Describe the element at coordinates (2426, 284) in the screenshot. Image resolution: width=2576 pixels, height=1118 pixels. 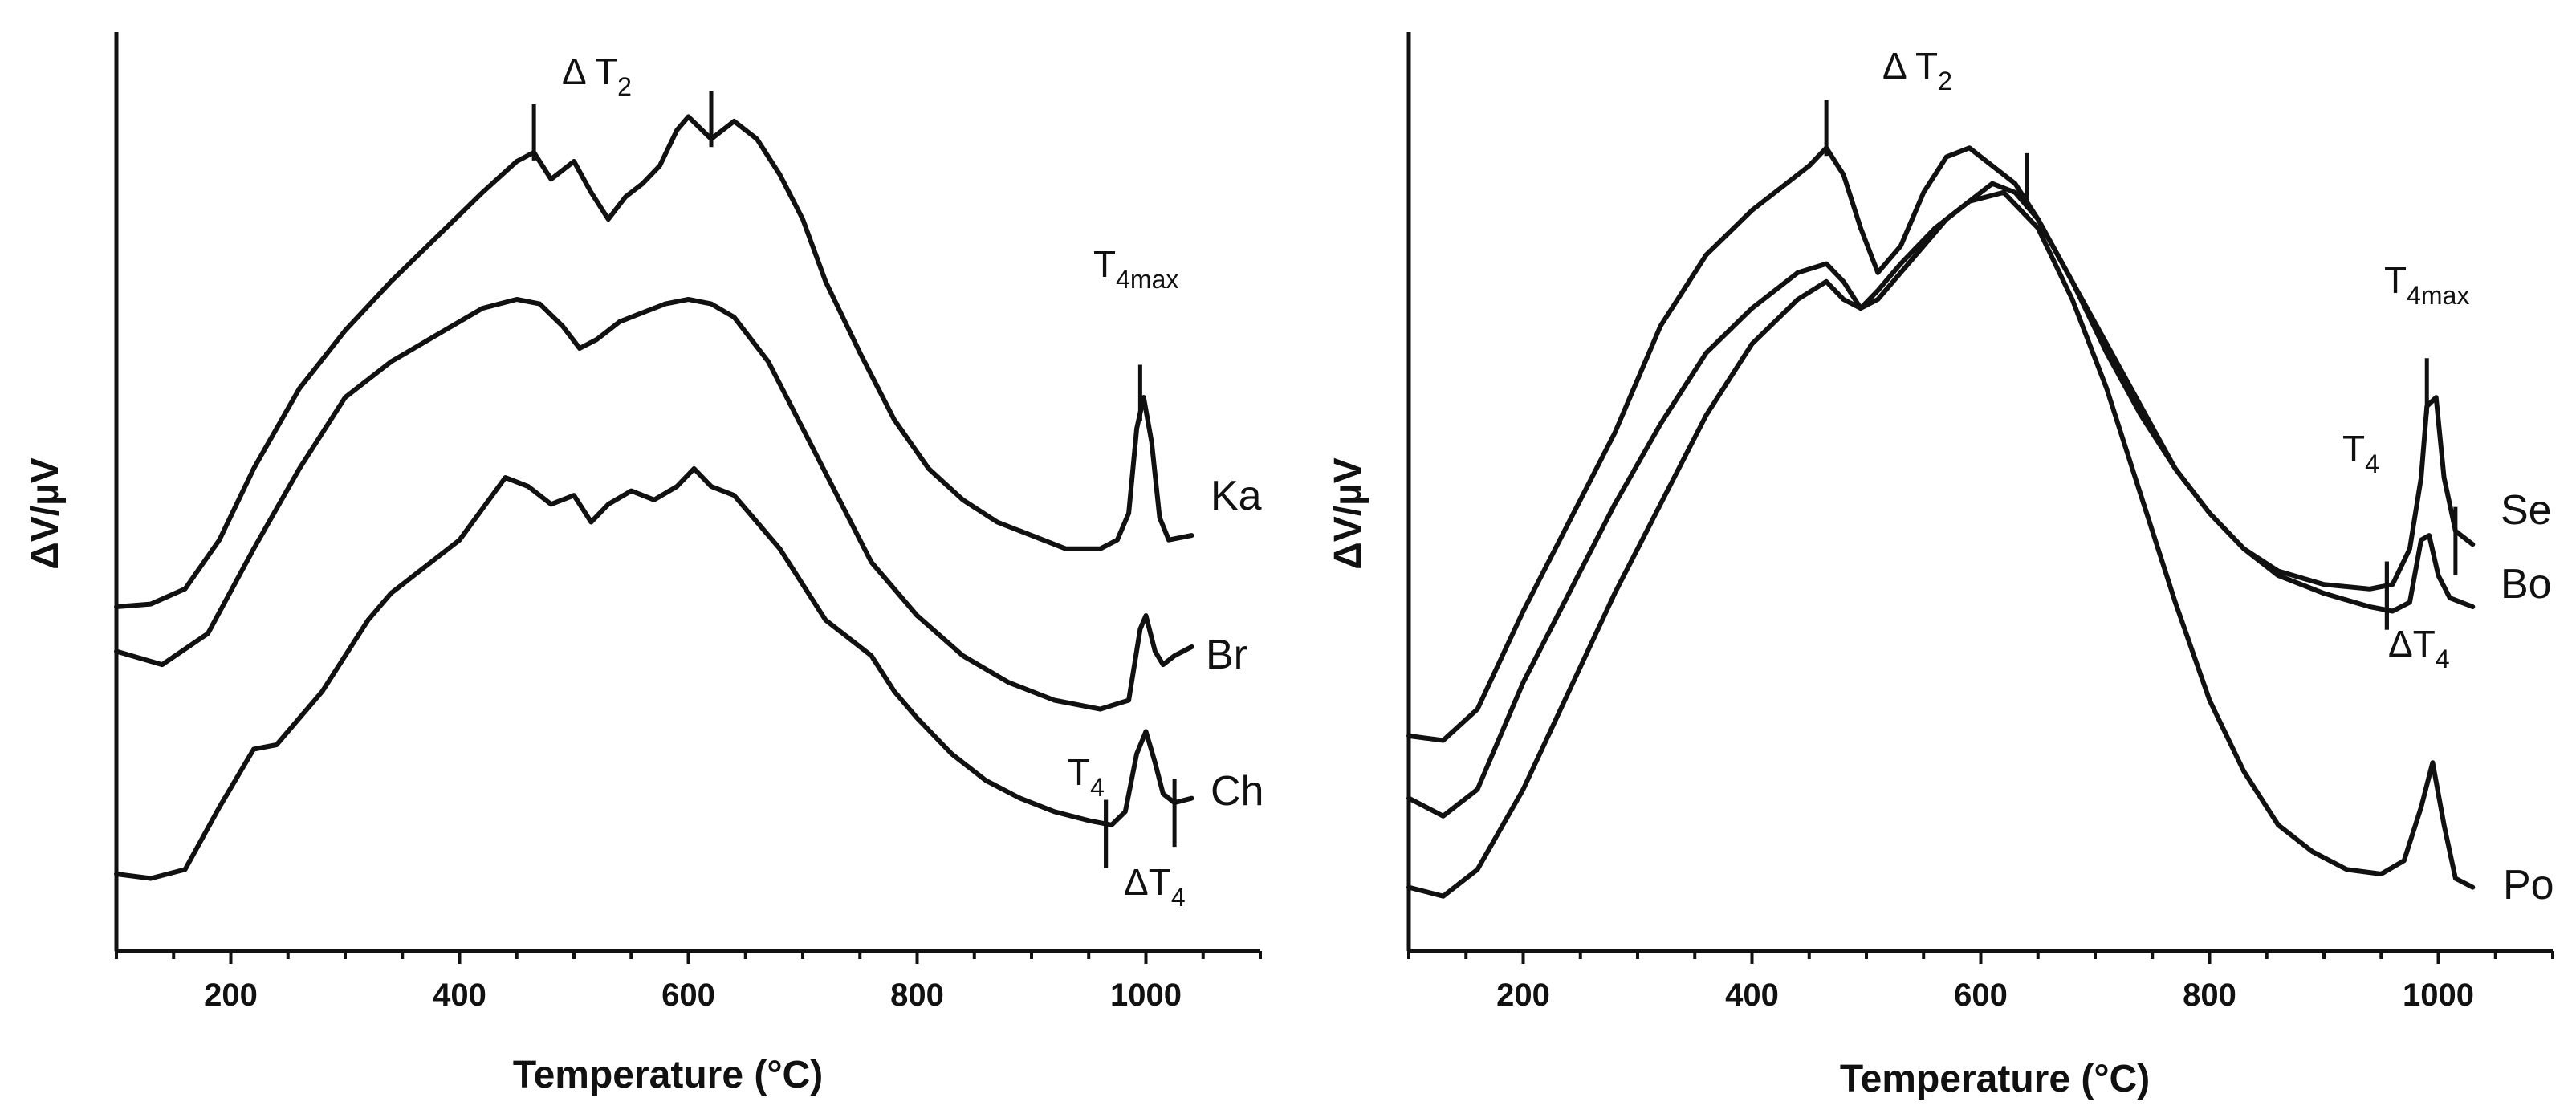
I see `t4max-label-right: T4max` at that location.